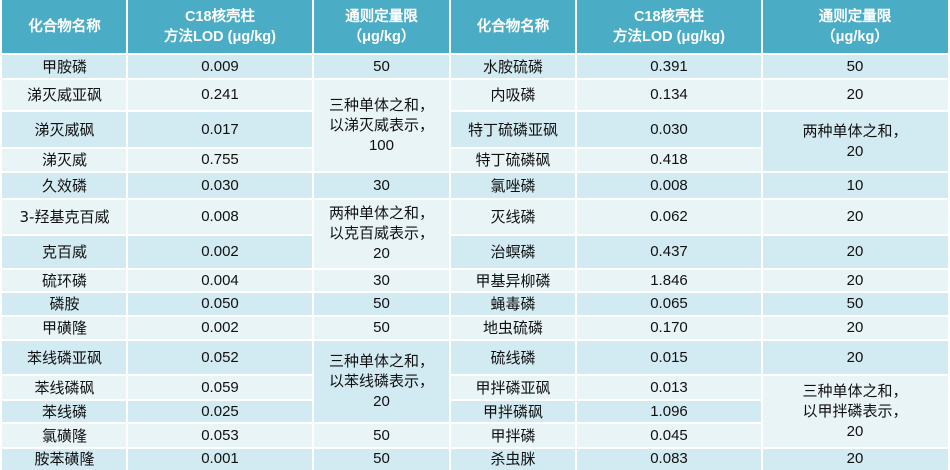 This screenshot has height=470, width=950. I want to click on lod-value: 0.065, so click(669, 303).